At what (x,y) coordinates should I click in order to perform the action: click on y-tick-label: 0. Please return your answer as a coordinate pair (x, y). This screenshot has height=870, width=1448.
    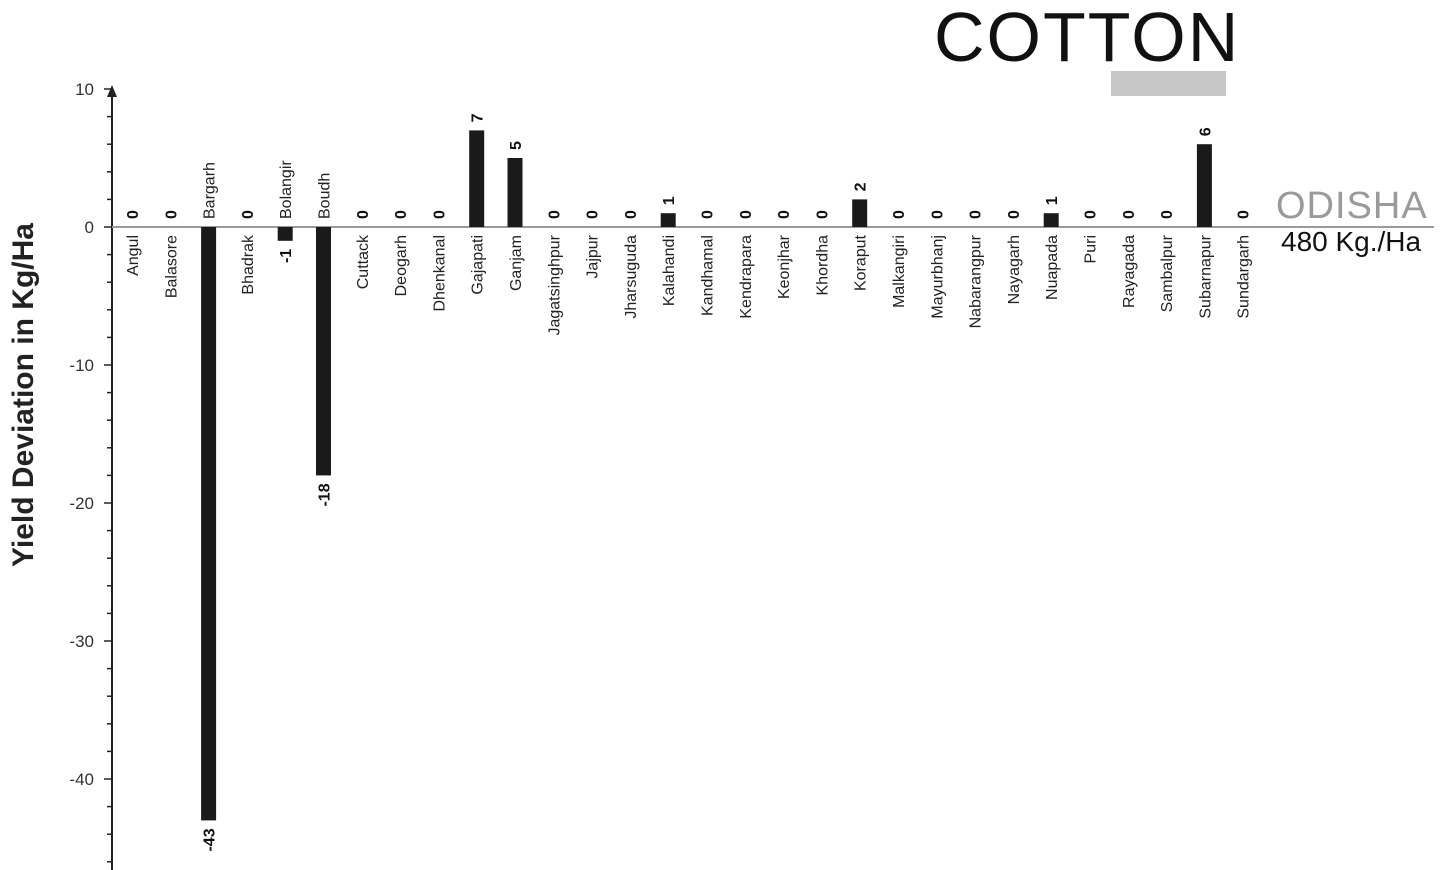
    Looking at the image, I should click on (89, 227).